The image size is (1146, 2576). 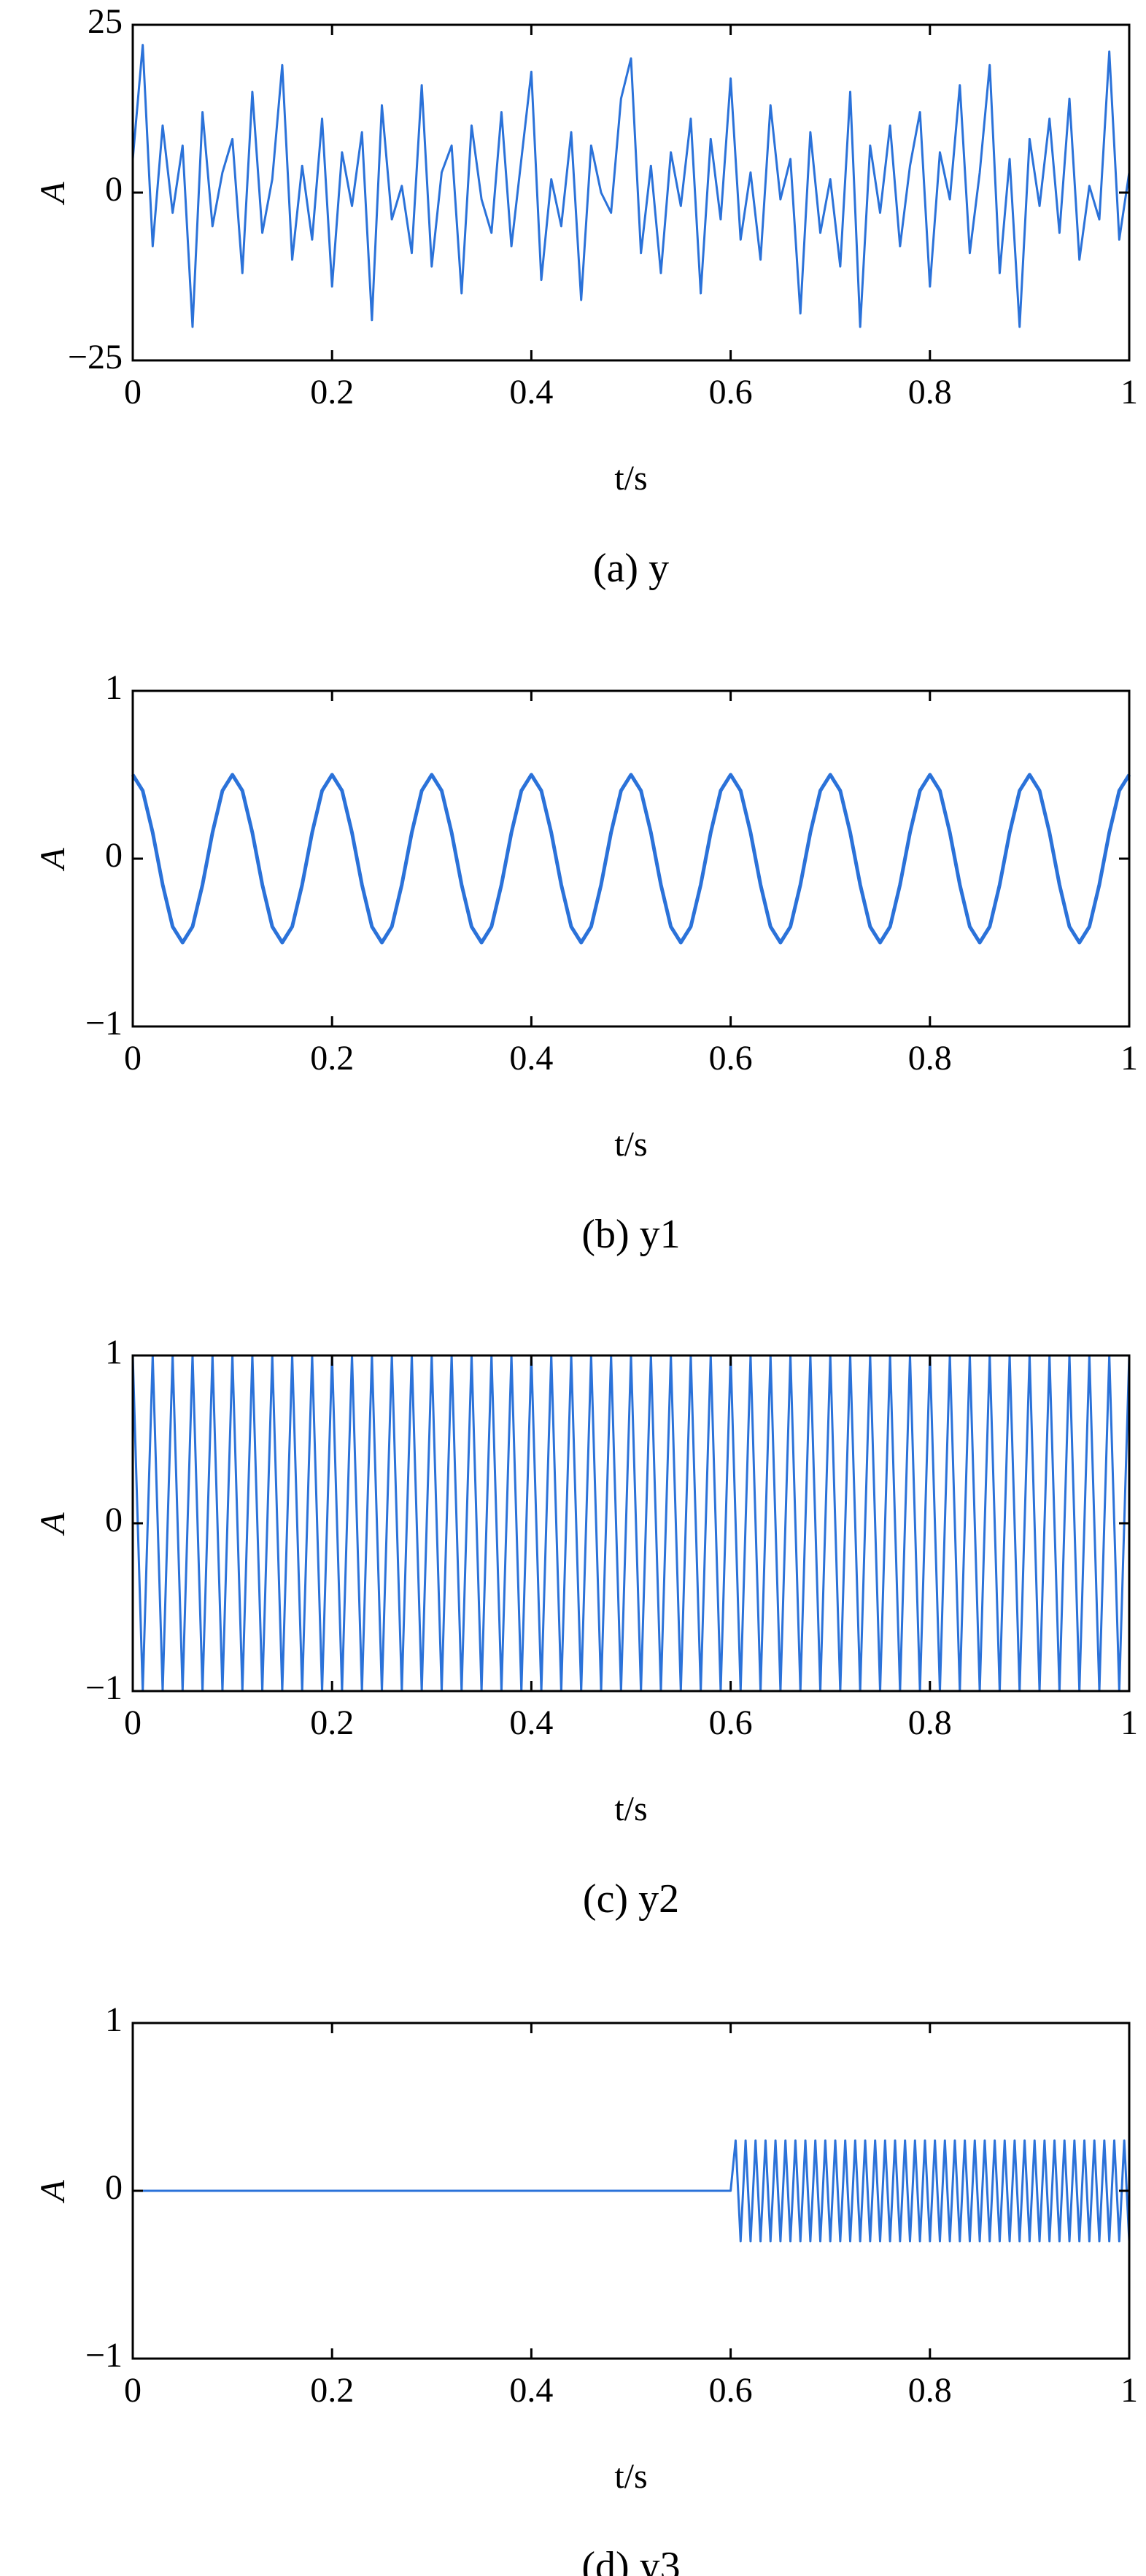 What do you see at coordinates (631, 1899) in the screenshot?
I see `chart-title: (c) y2` at bounding box center [631, 1899].